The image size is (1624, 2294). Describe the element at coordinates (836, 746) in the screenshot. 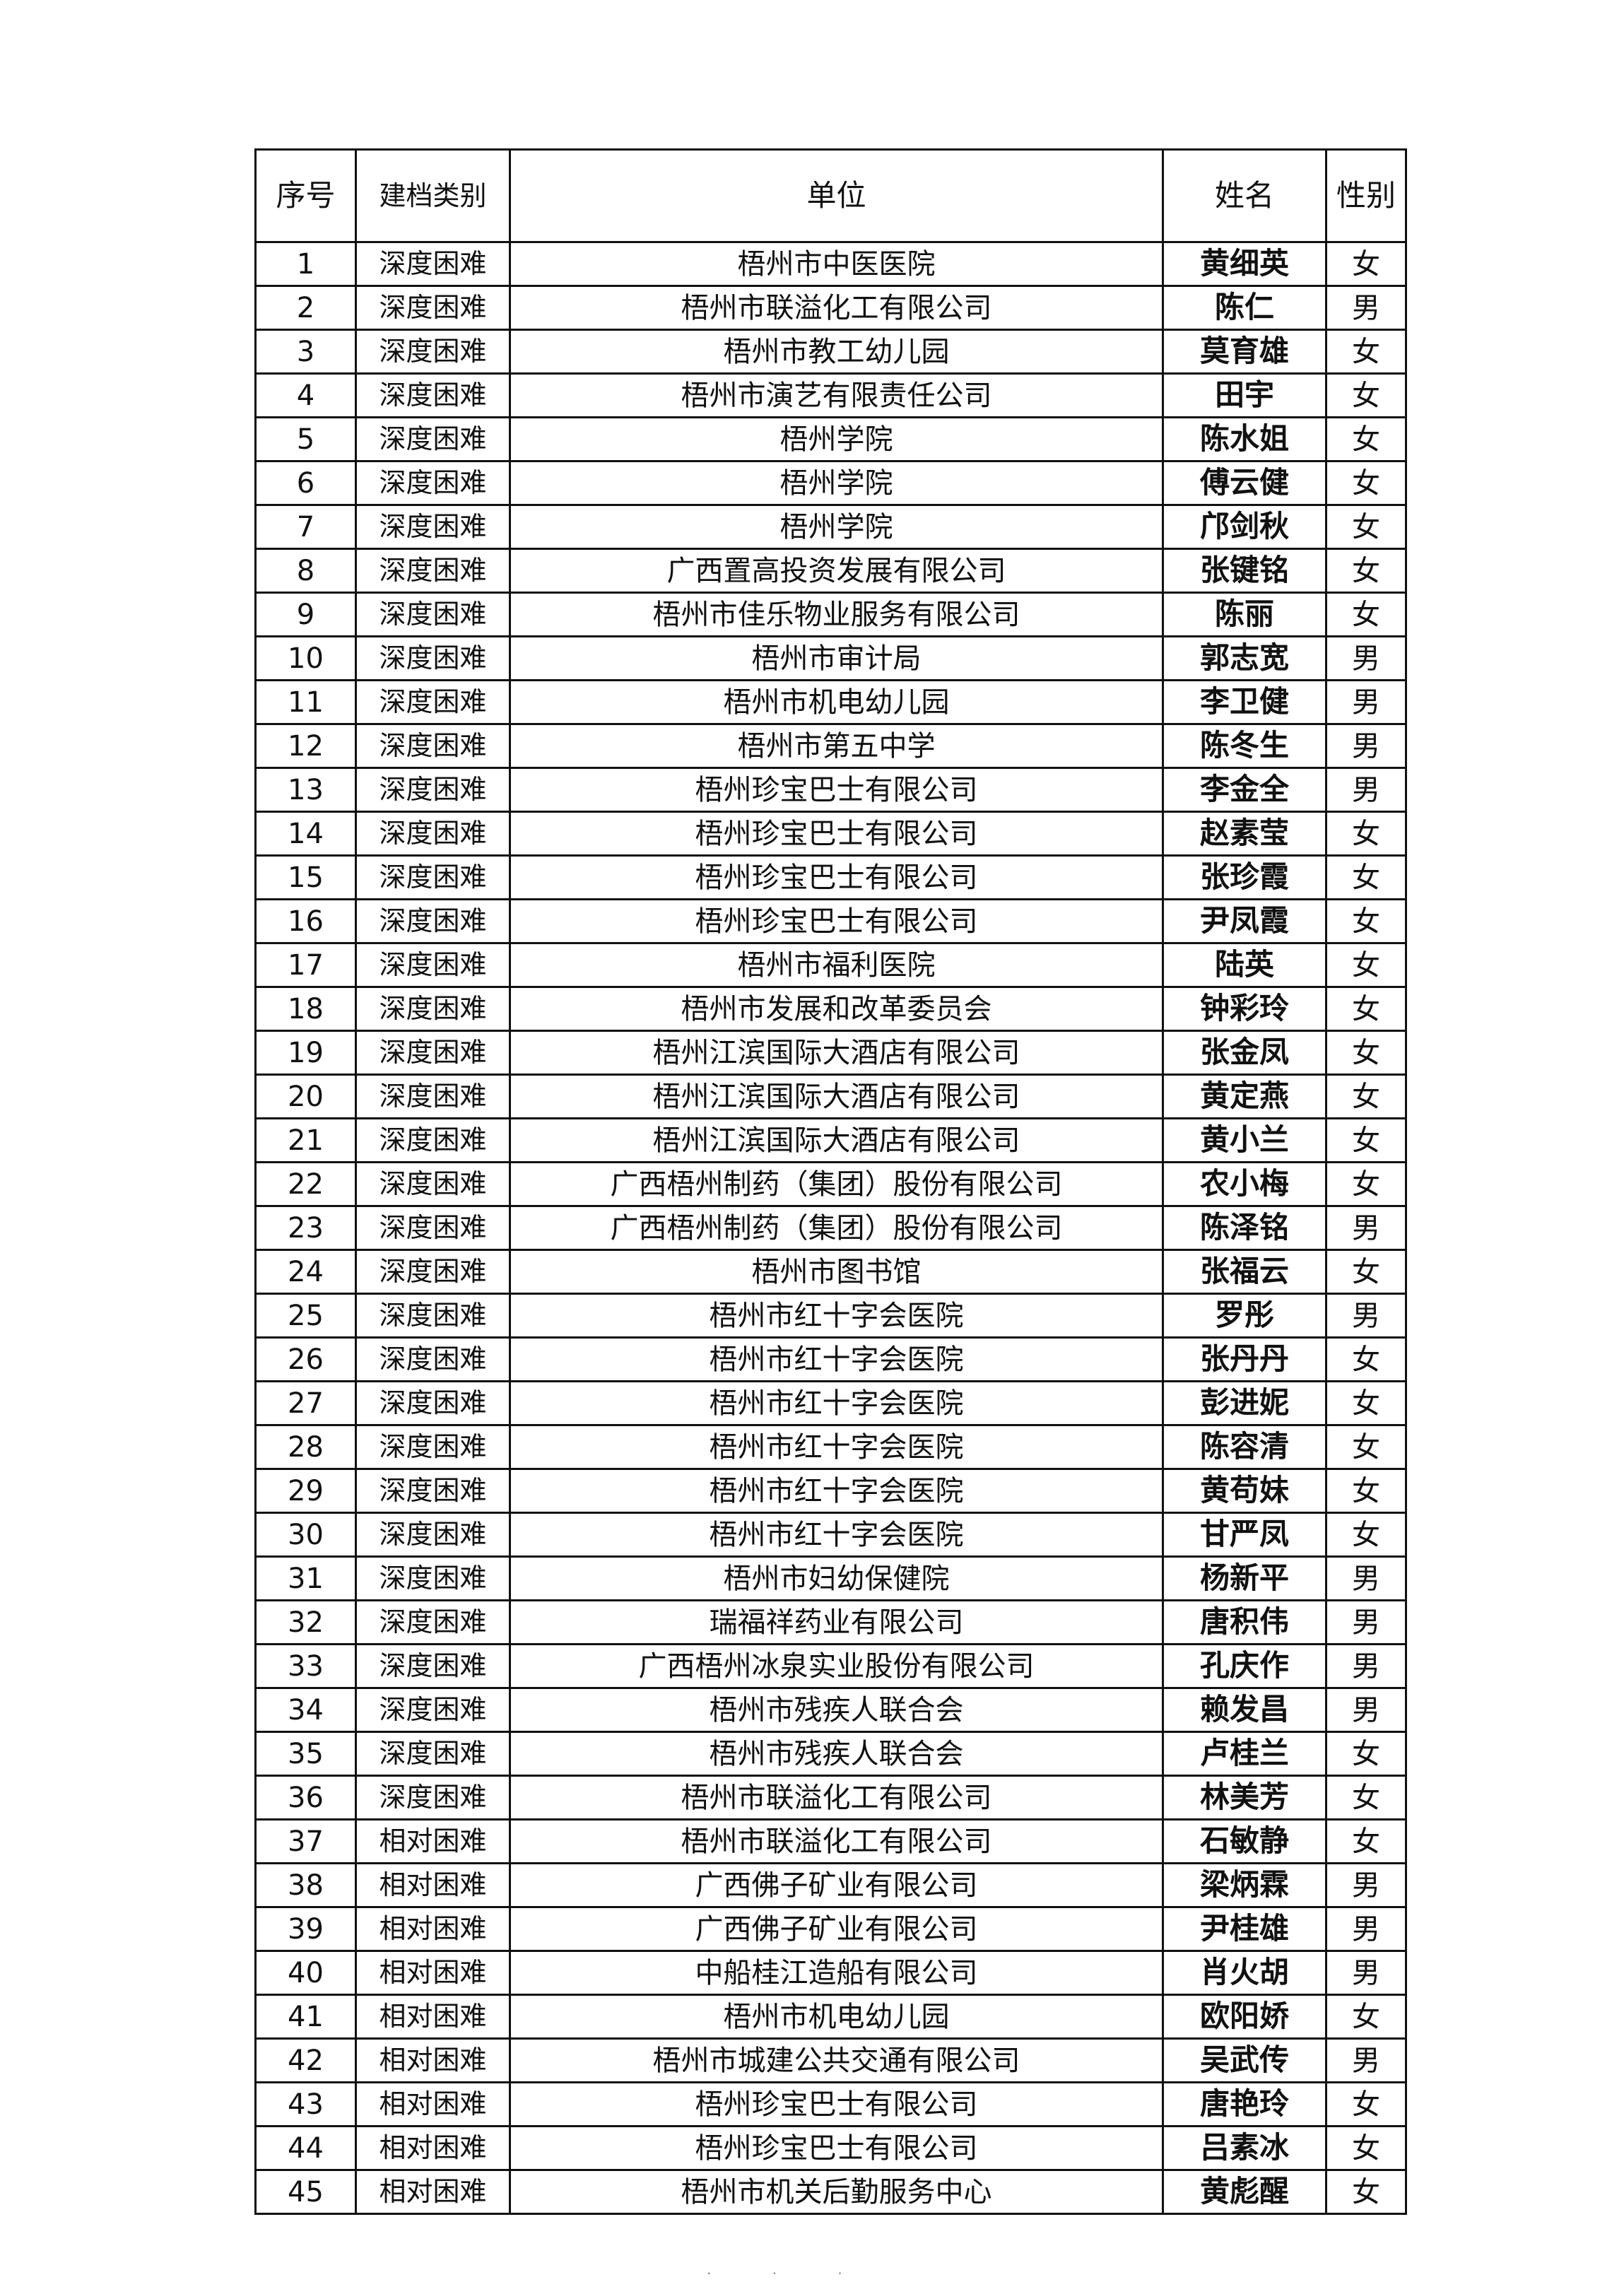

I see `cell-unit: 梧州市第五中学` at that location.